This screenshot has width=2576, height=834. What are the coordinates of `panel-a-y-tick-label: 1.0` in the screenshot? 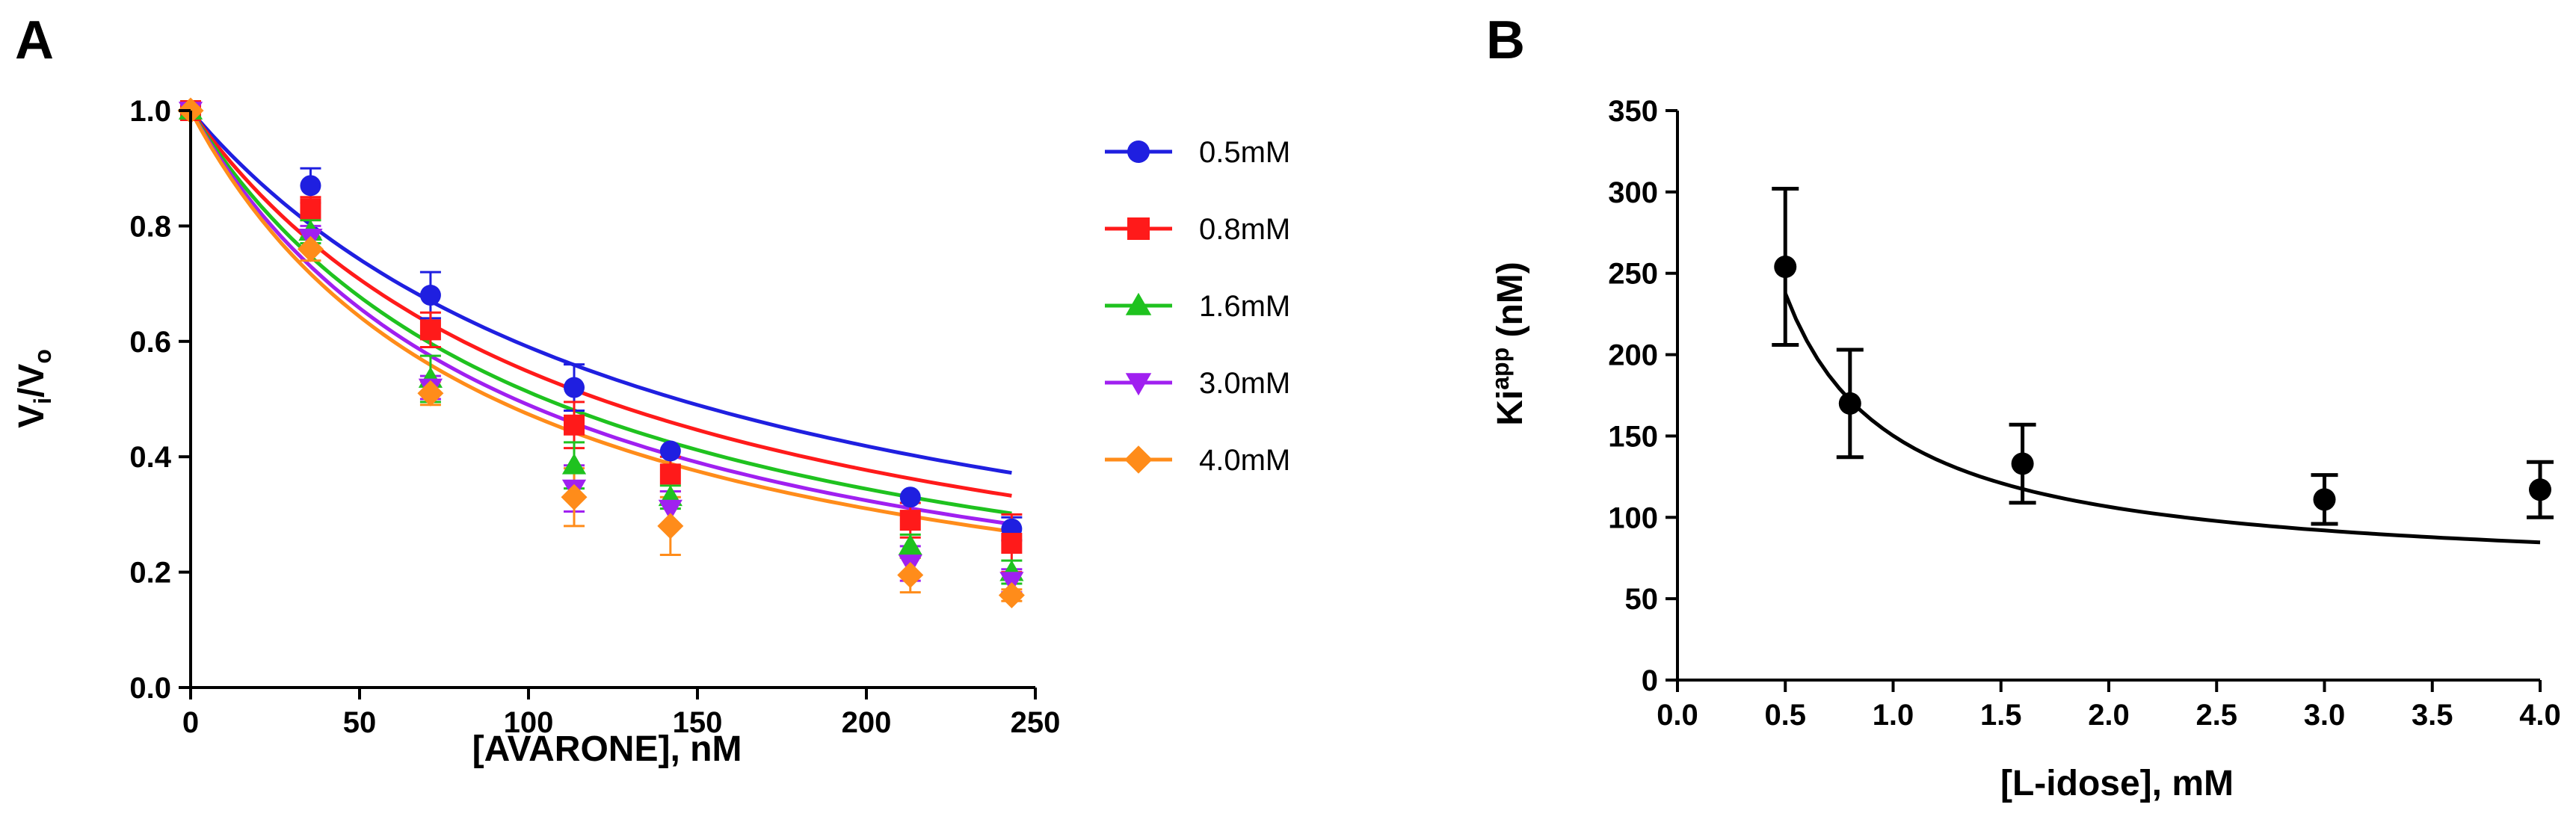 It's located at (150, 111).